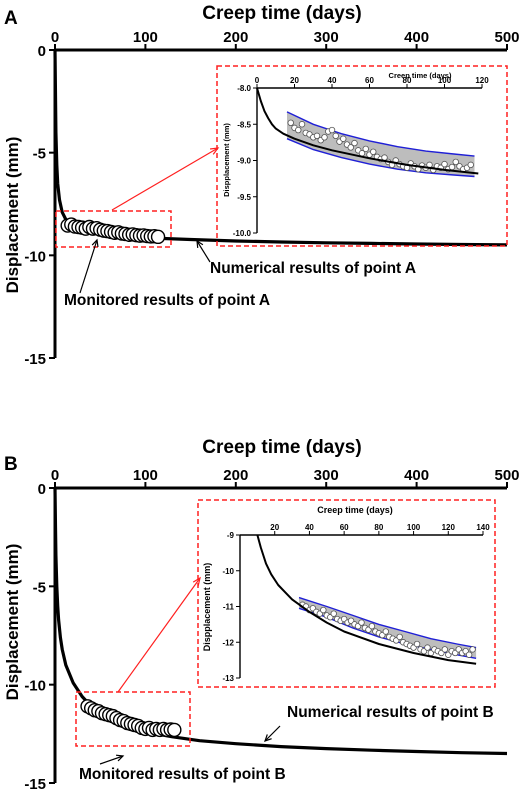  Describe the element at coordinates (449, 527) in the screenshot. I see `inset-x-tick-label: 120` at that location.